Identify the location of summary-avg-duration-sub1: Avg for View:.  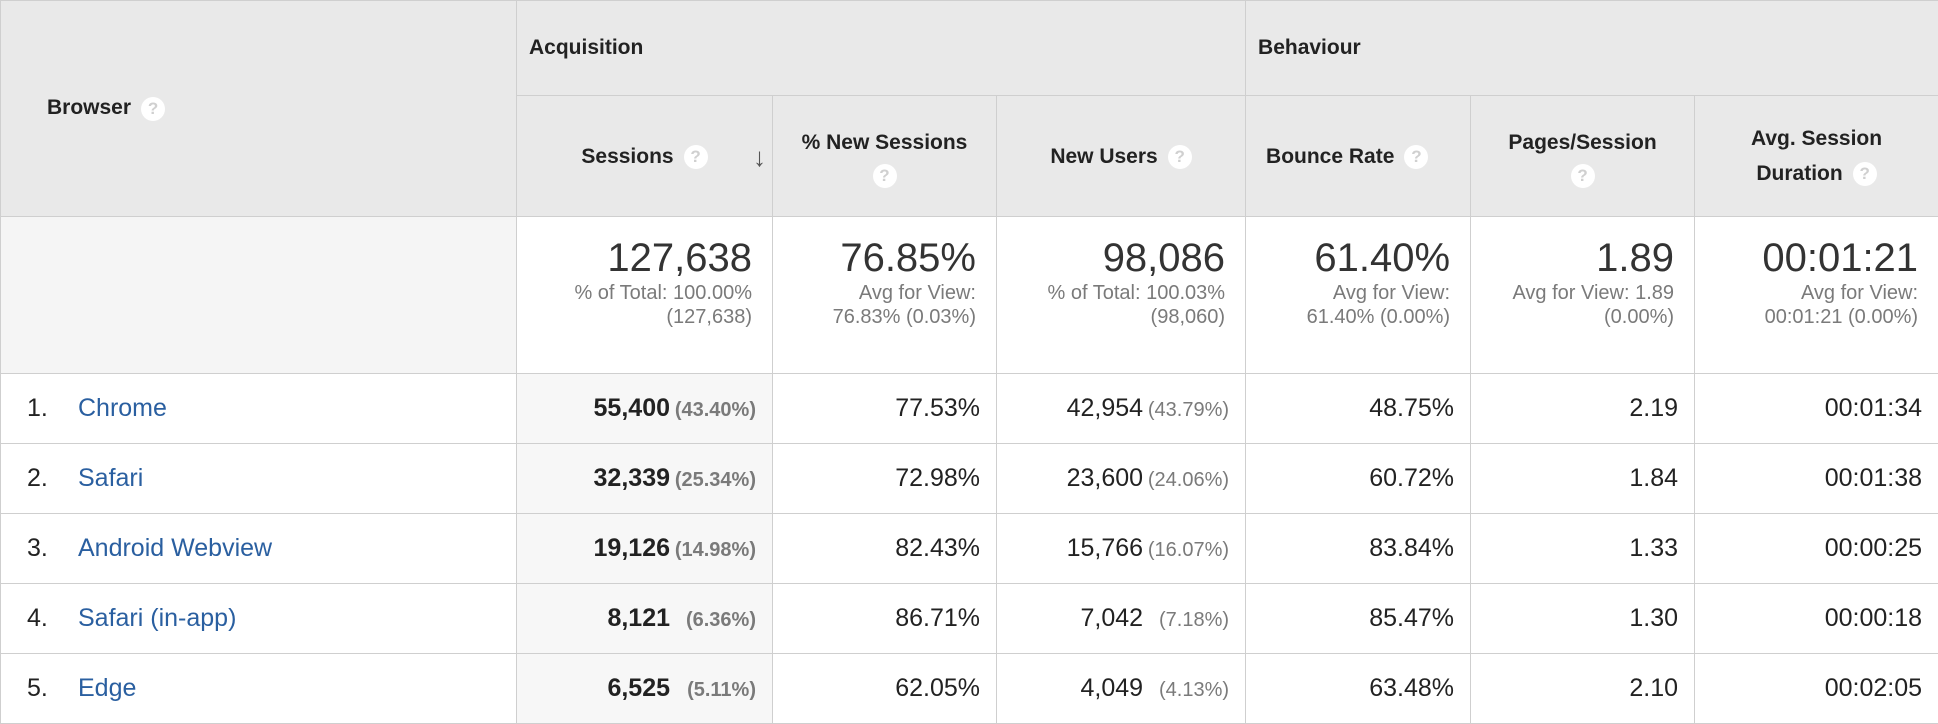
(1806, 293).